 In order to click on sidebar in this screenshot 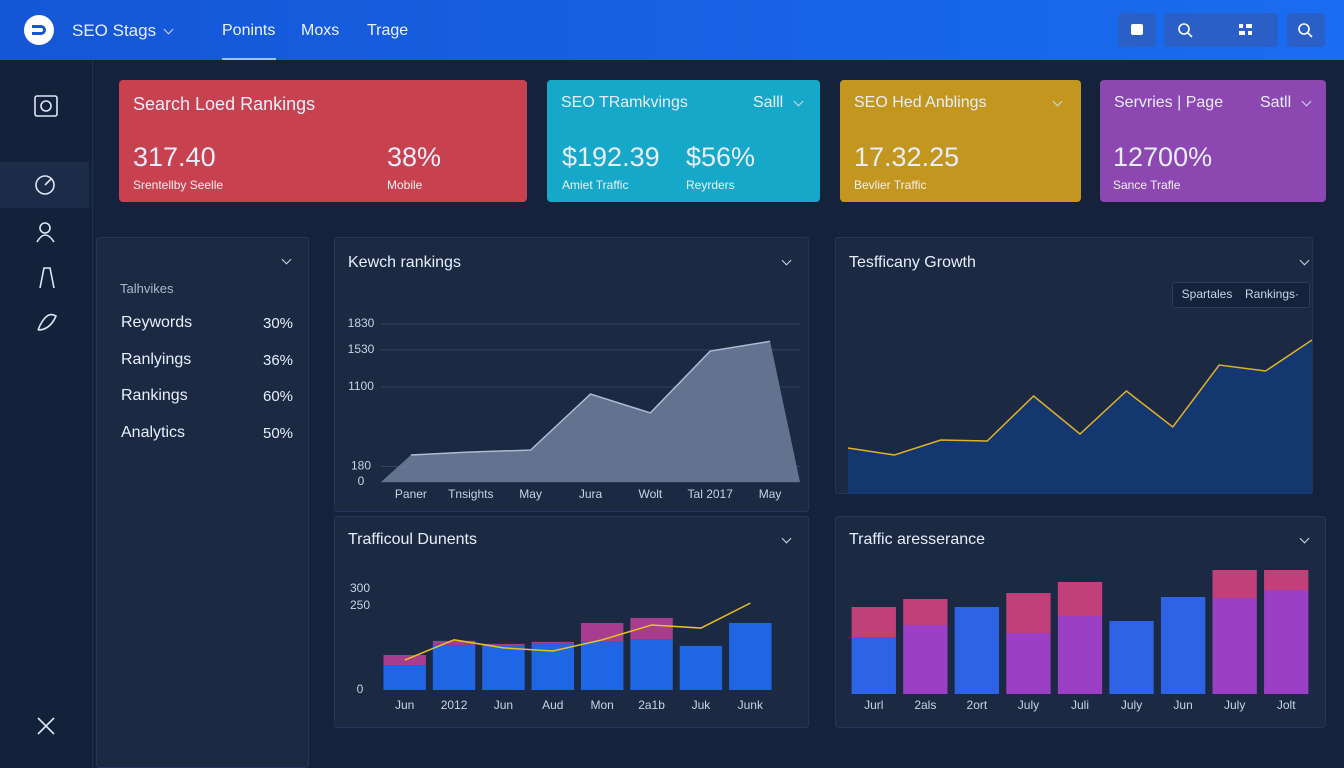, I will do `click(46, 414)`.